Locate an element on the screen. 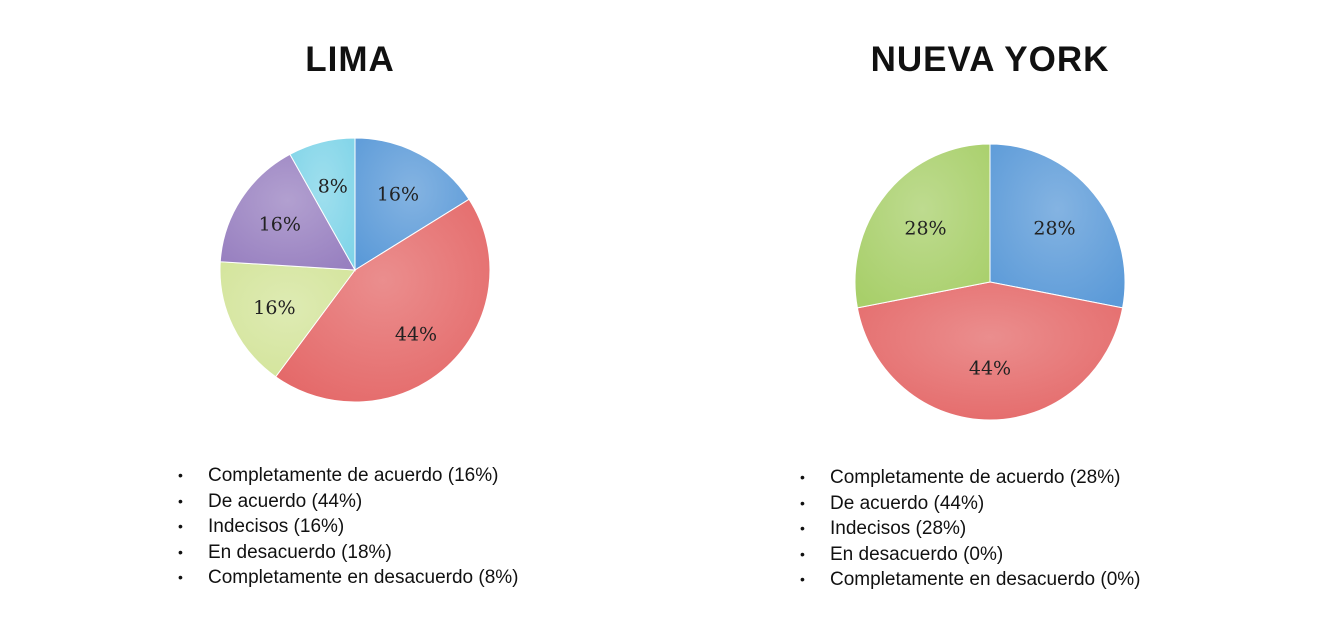 The width and height of the screenshot is (1318, 635). legend-item: • Indecisos (16%) is located at coordinates (348, 527).